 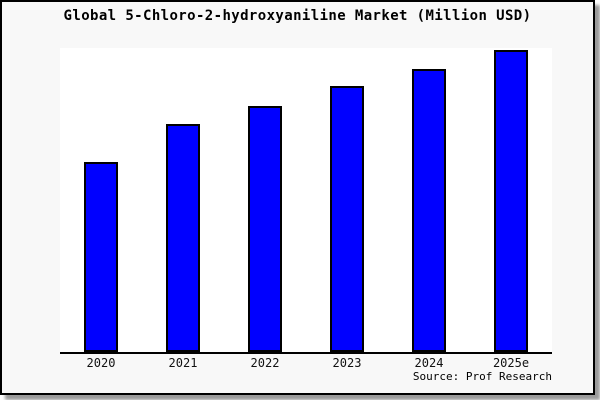 I want to click on x-axis-labels: 2020 2021 2022 2023 2024 2025e, so click(x=306, y=363).